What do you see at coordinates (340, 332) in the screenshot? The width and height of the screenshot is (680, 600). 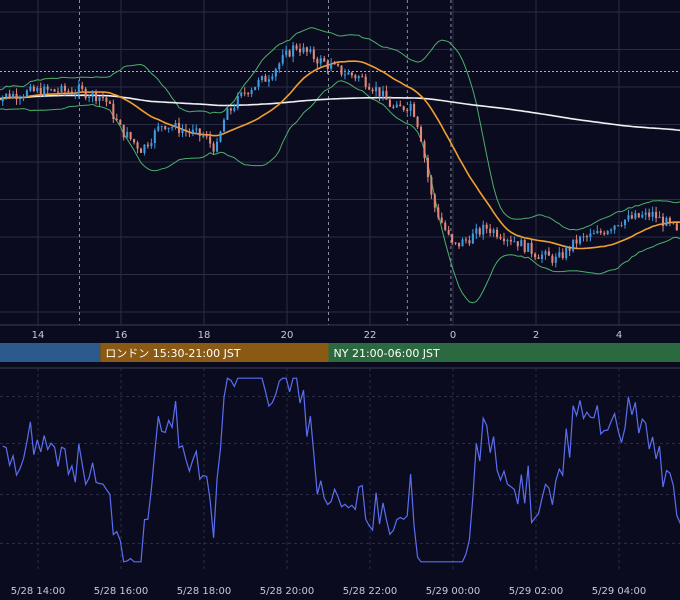 I see `time-axis: 14 16 18 20 22 0 2 4` at bounding box center [340, 332].